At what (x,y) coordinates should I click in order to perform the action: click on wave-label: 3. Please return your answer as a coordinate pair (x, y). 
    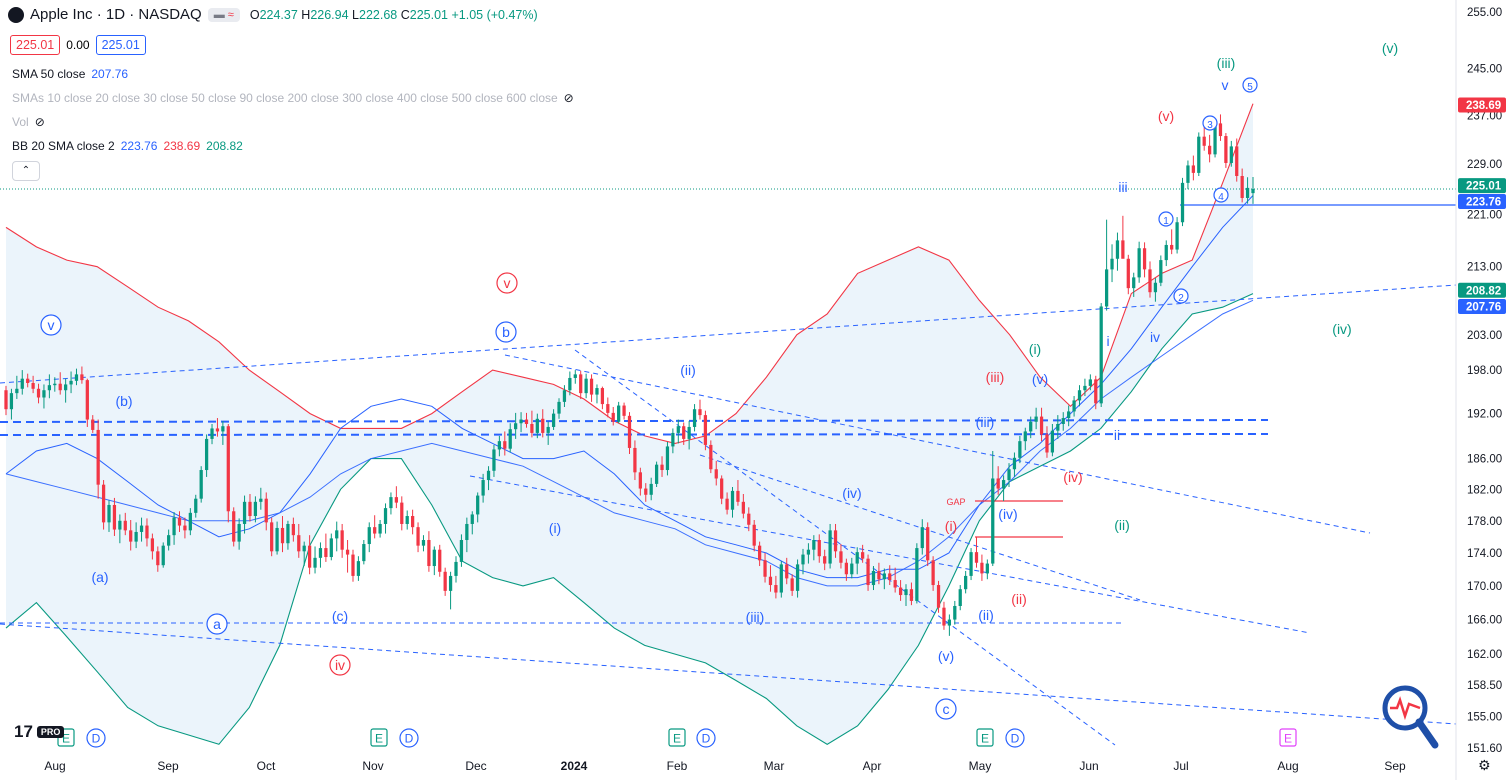
    Looking at the image, I should click on (1210, 123).